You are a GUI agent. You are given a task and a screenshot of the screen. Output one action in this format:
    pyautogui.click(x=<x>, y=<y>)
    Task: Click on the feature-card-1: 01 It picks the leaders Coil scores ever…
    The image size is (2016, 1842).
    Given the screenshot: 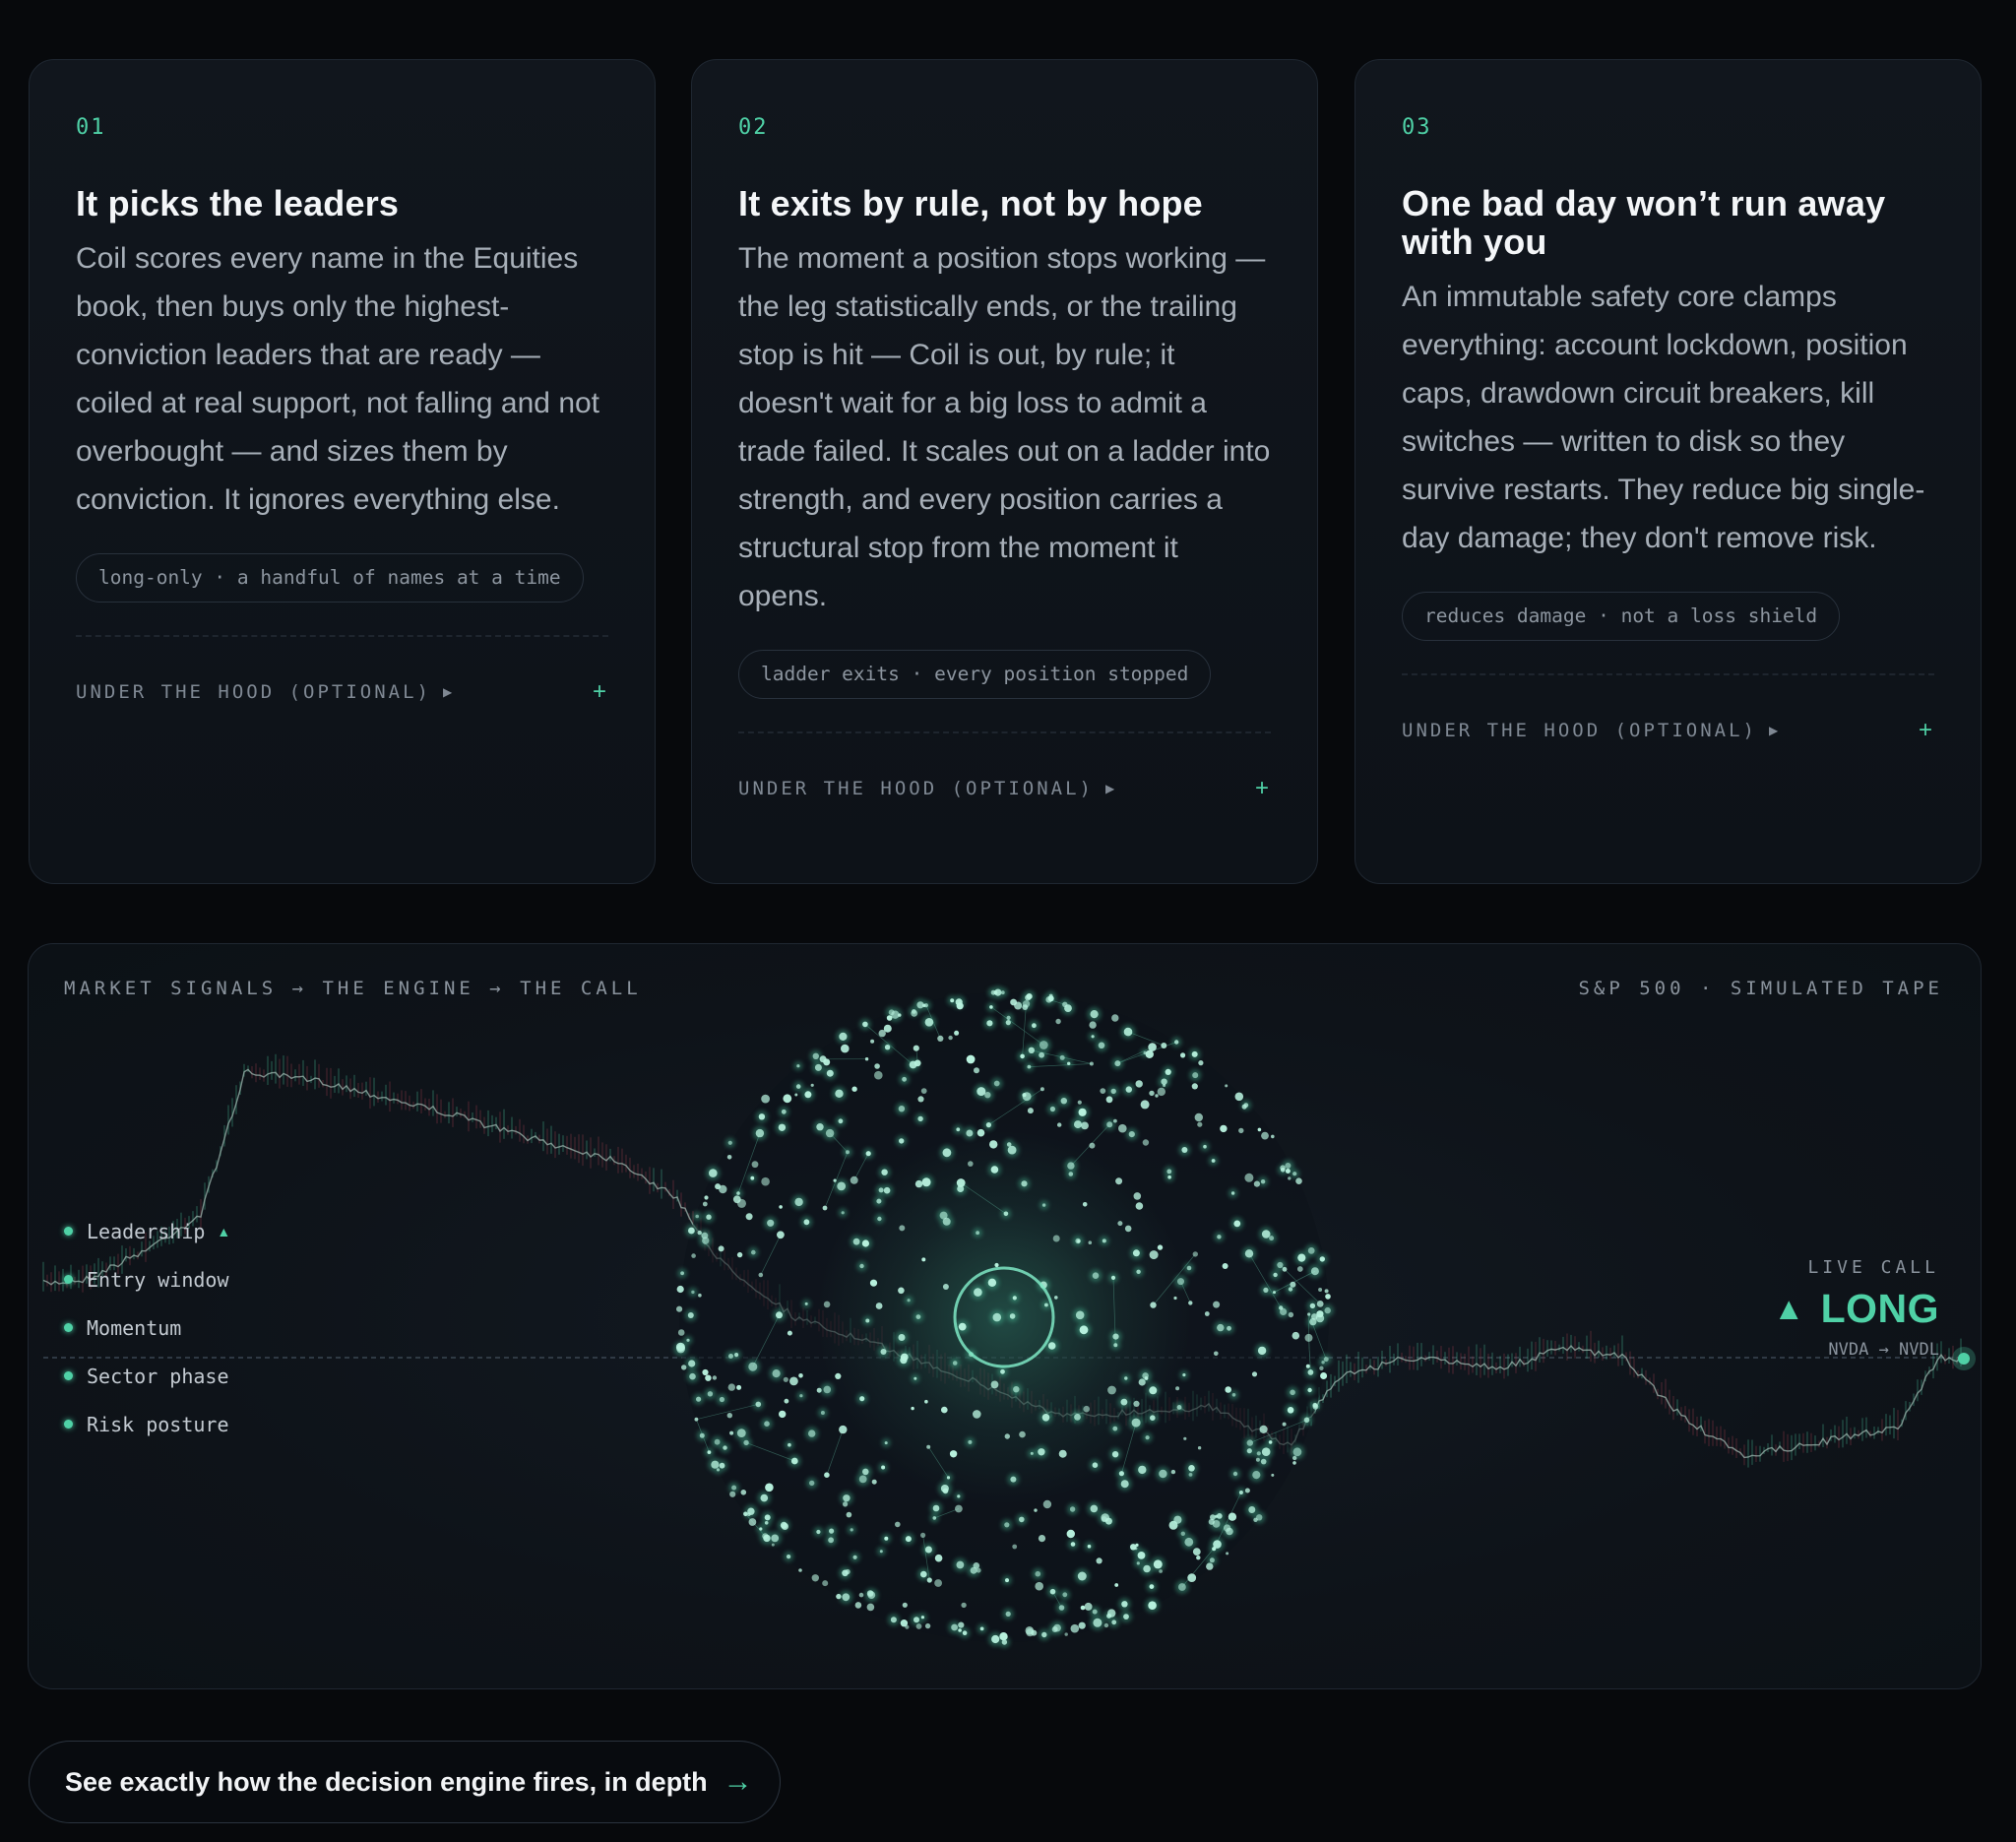 What is the action you would take?
    pyautogui.click(x=342, y=471)
    